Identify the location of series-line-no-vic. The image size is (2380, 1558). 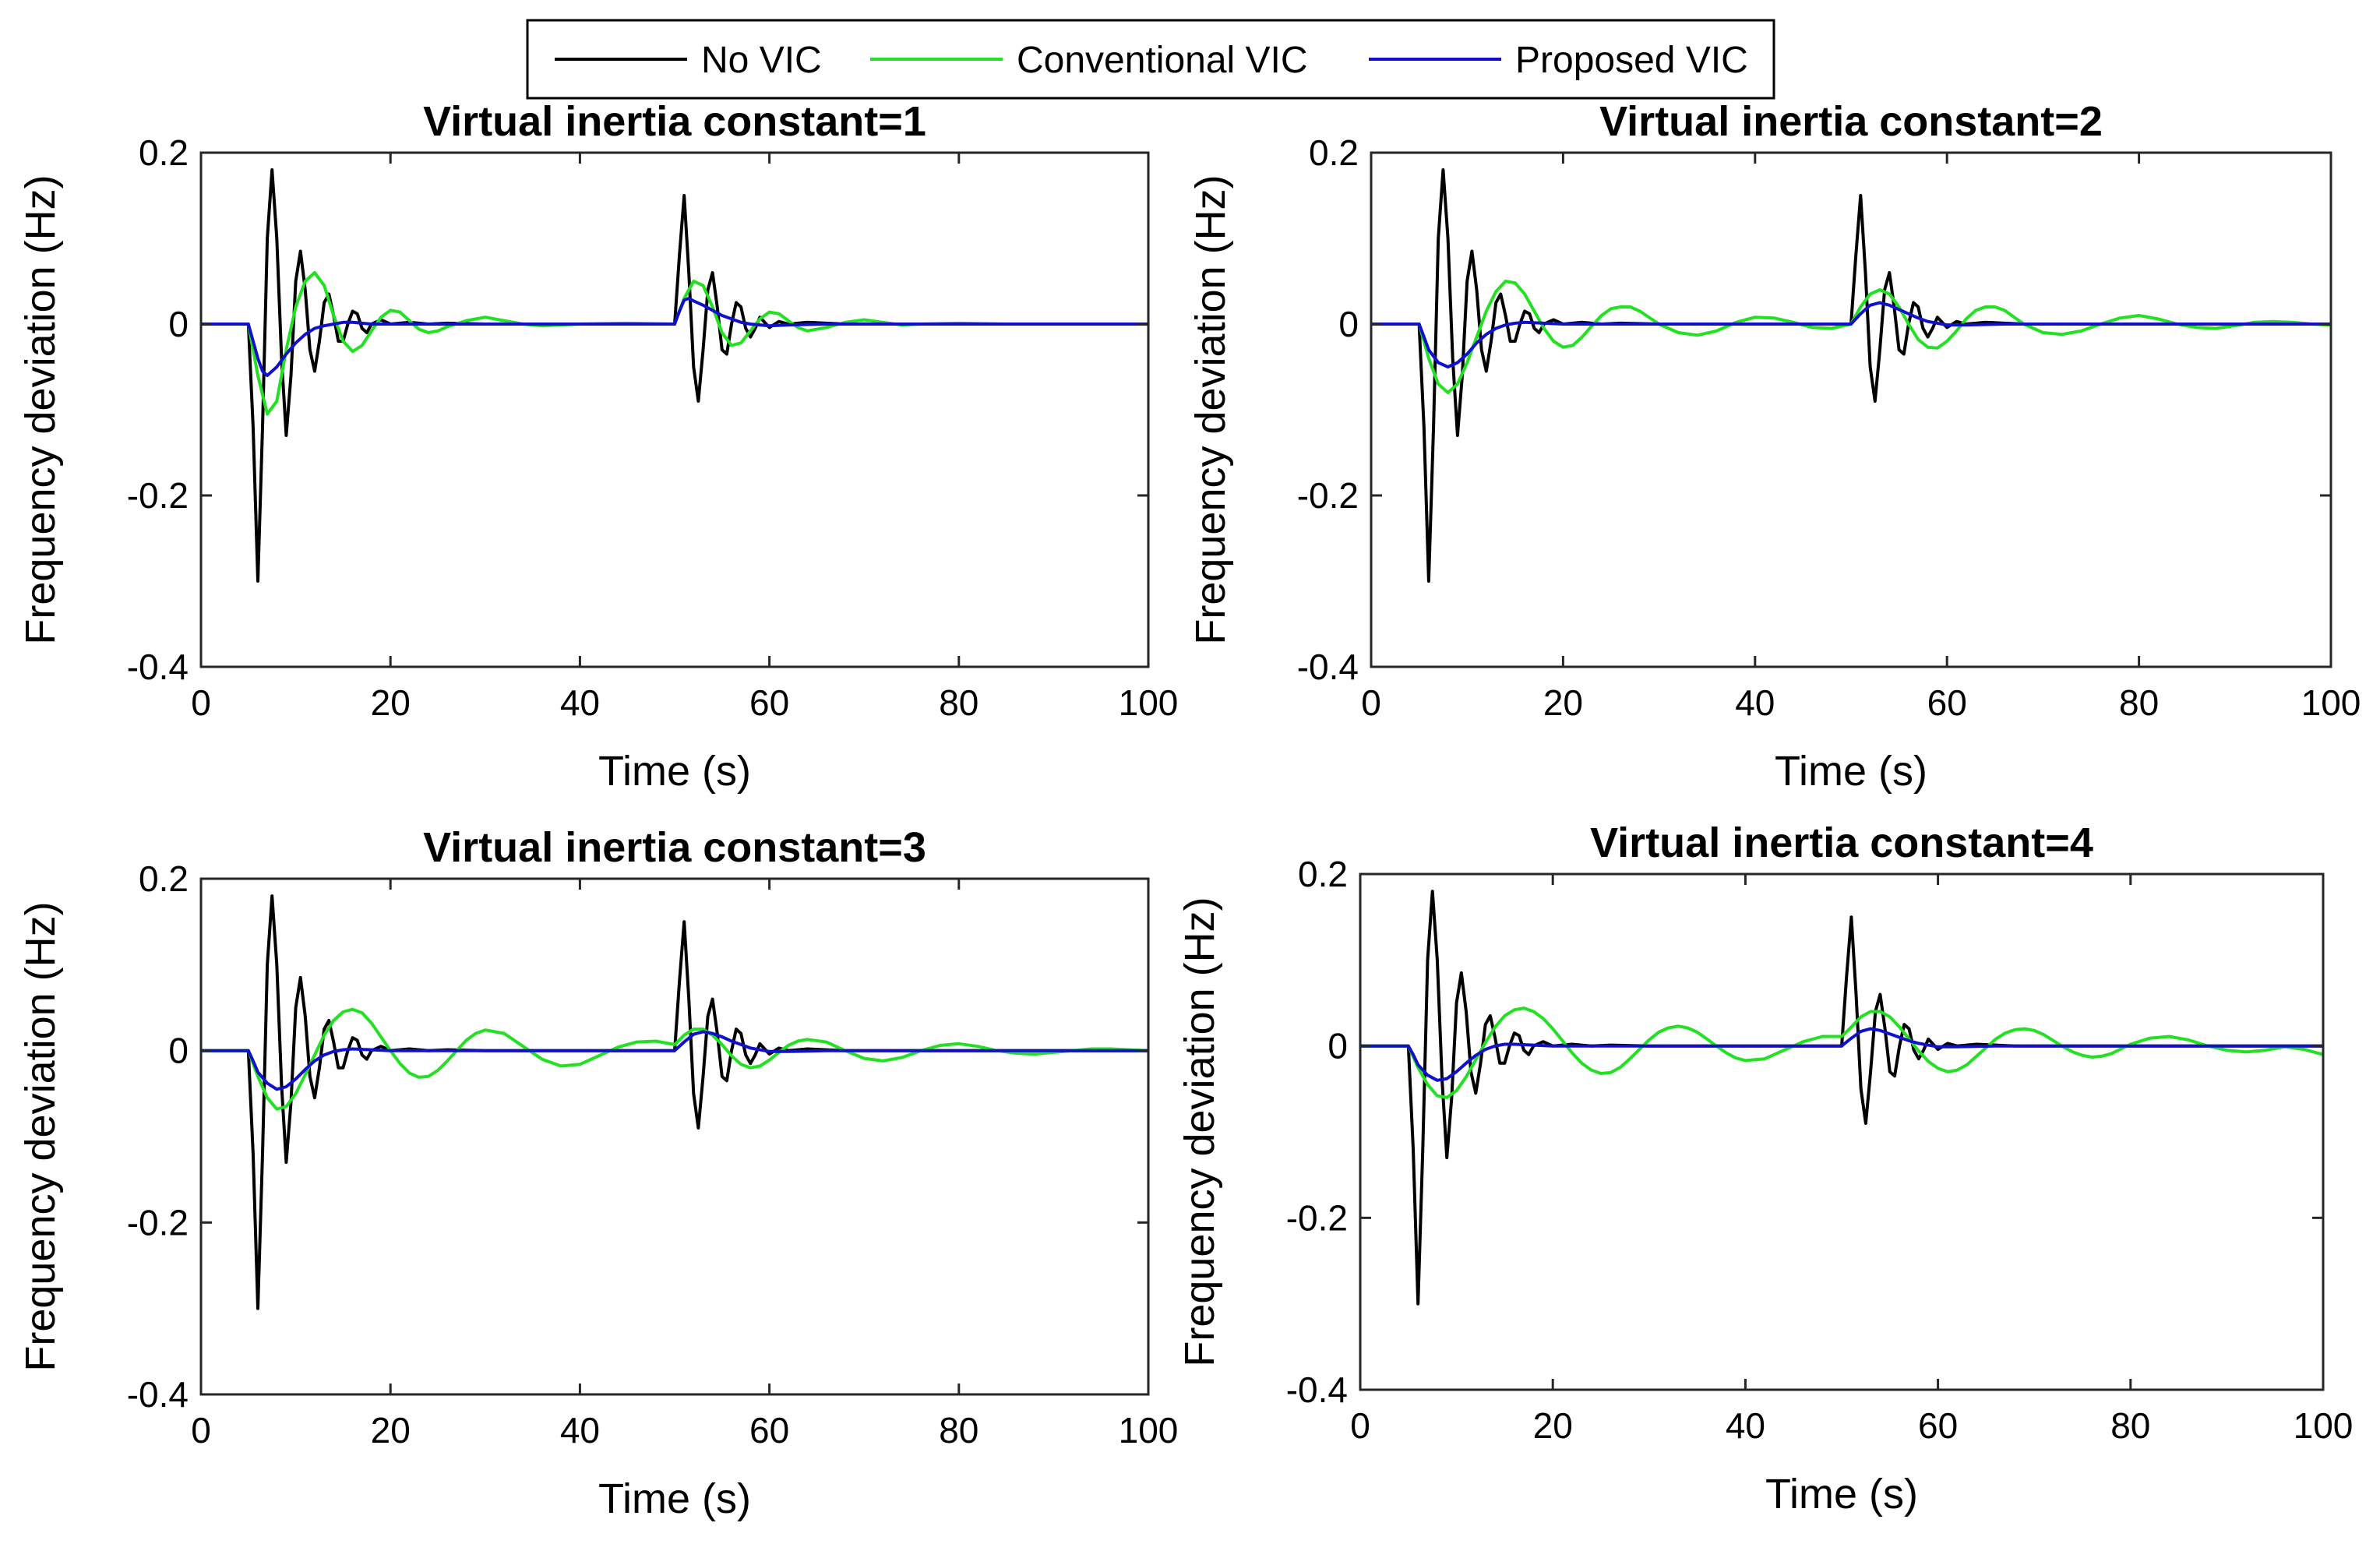
(1841, 1098).